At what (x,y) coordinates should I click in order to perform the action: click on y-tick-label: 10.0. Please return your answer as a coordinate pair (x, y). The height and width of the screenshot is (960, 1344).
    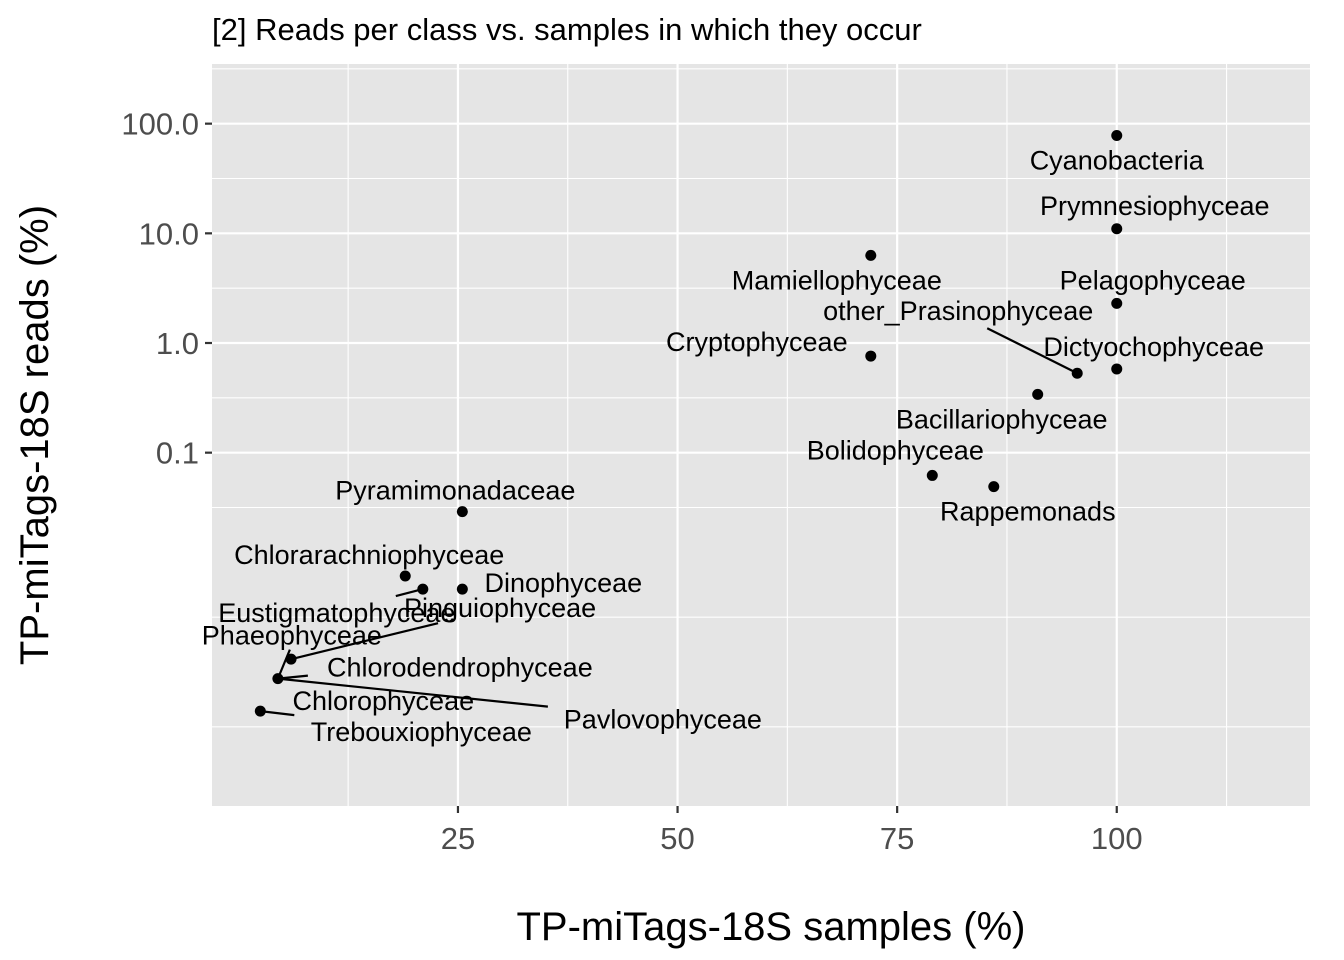
    Looking at the image, I should click on (169, 233).